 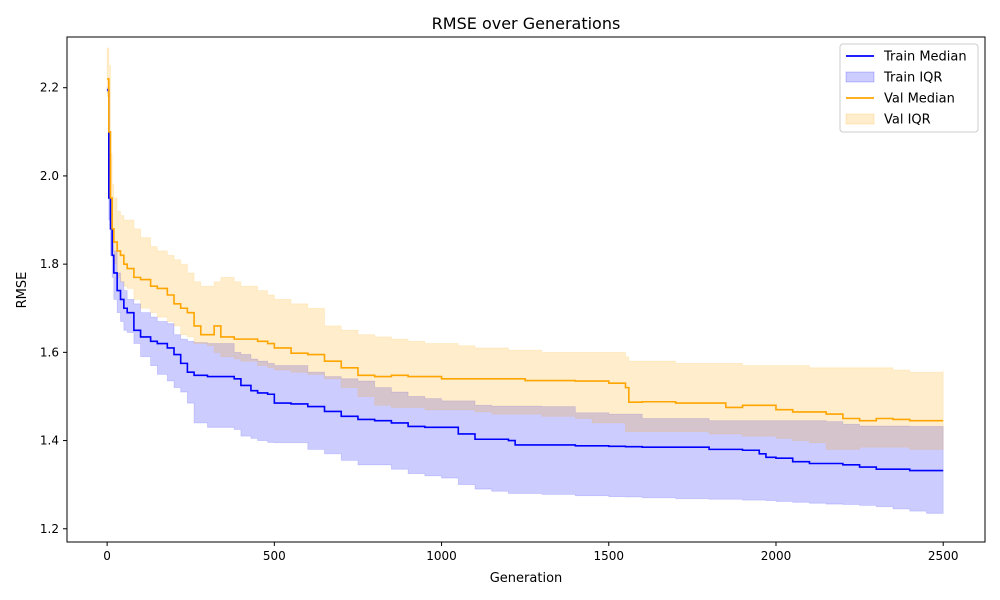 What do you see at coordinates (776, 556) in the screenshot?
I see `x-tick-label: 2000` at bounding box center [776, 556].